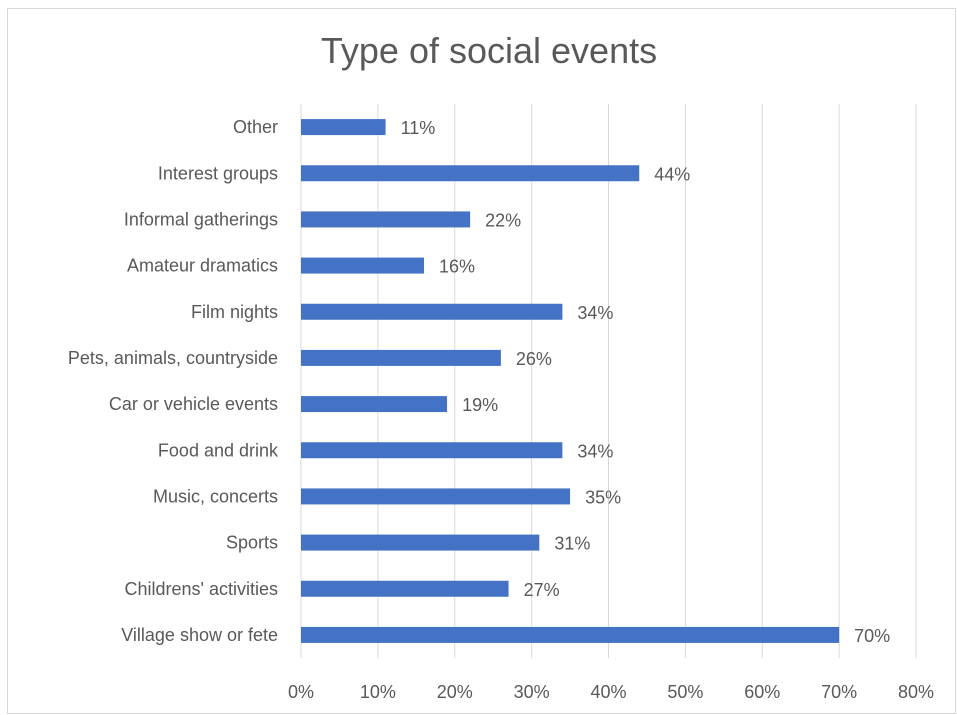  What do you see at coordinates (839, 692) in the screenshot?
I see `x-tick-label: 70%` at bounding box center [839, 692].